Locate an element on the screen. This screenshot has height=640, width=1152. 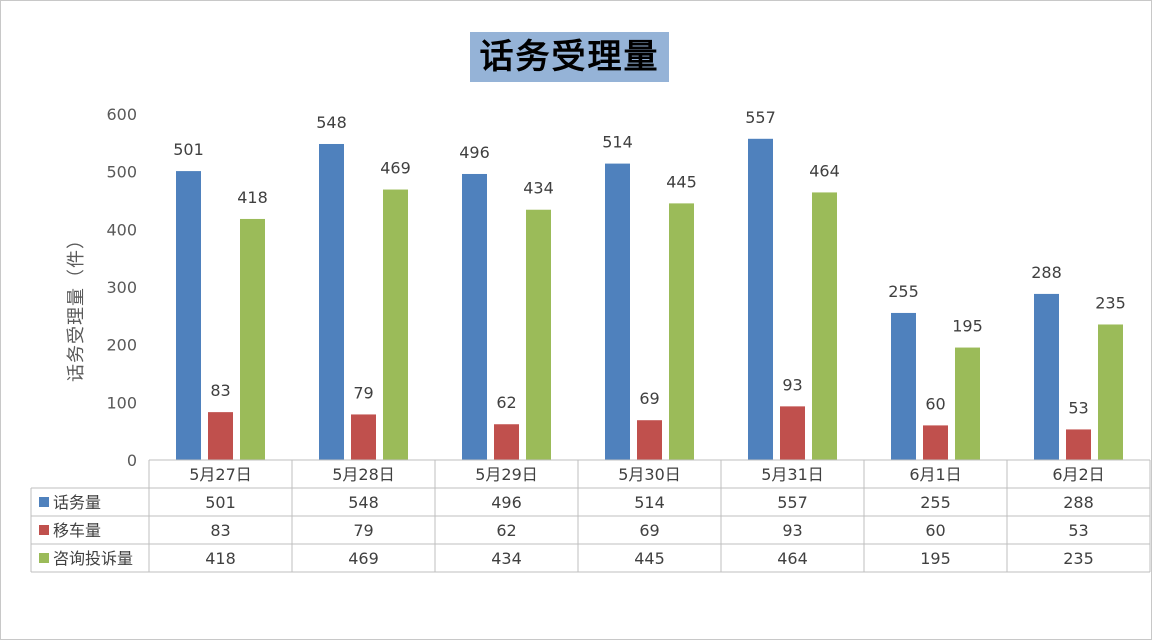
bar-咨询投诉量-5 is located at coordinates (967, 403).